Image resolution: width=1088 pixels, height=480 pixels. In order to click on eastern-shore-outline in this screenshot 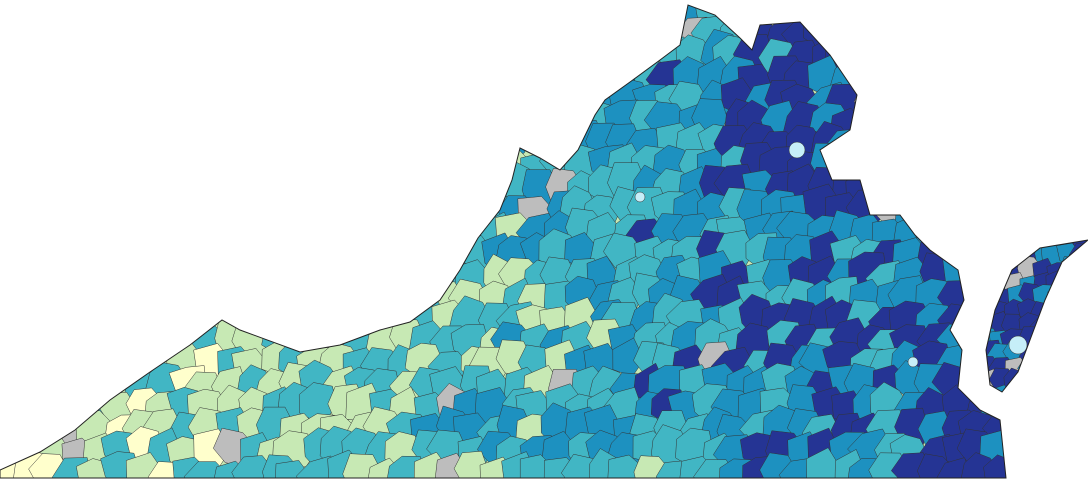, I will do `click(1036, 316)`.